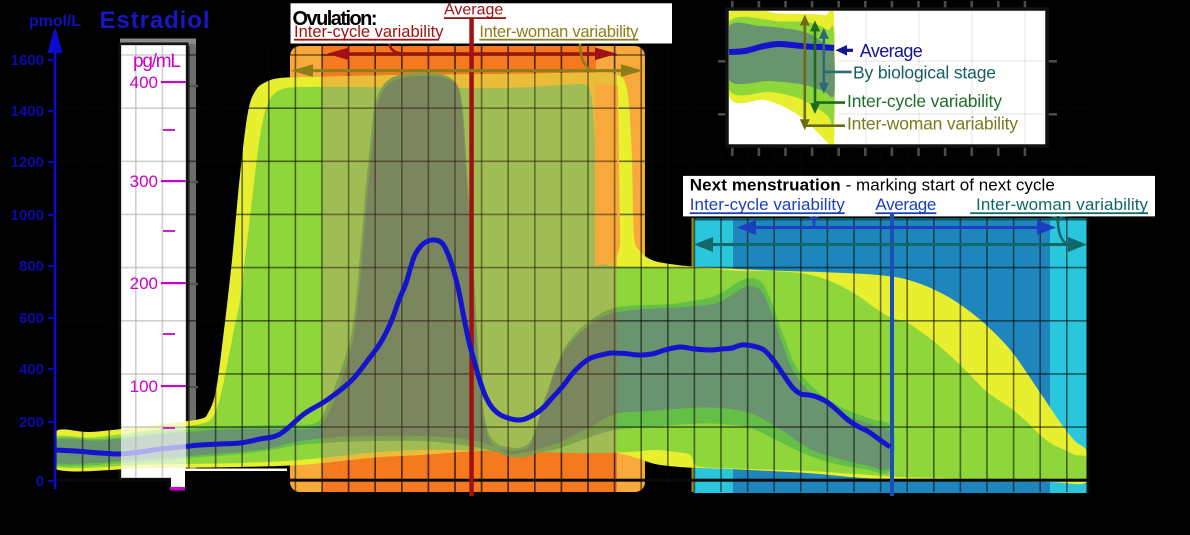 The image size is (1190, 535). Describe the element at coordinates (31, 318) in the screenshot. I see `svg-text: 600` at that location.